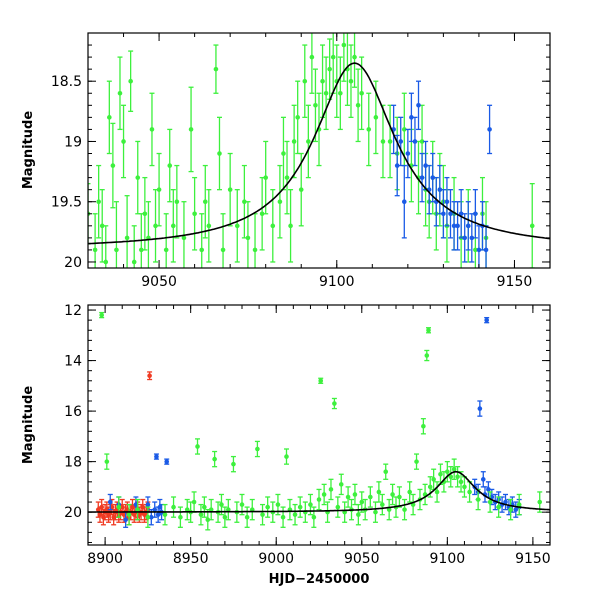 The height and width of the screenshot is (600, 600). Describe the element at coordinates (73, 412) in the screenshot. I see `y-tick-label: 16` at that location.